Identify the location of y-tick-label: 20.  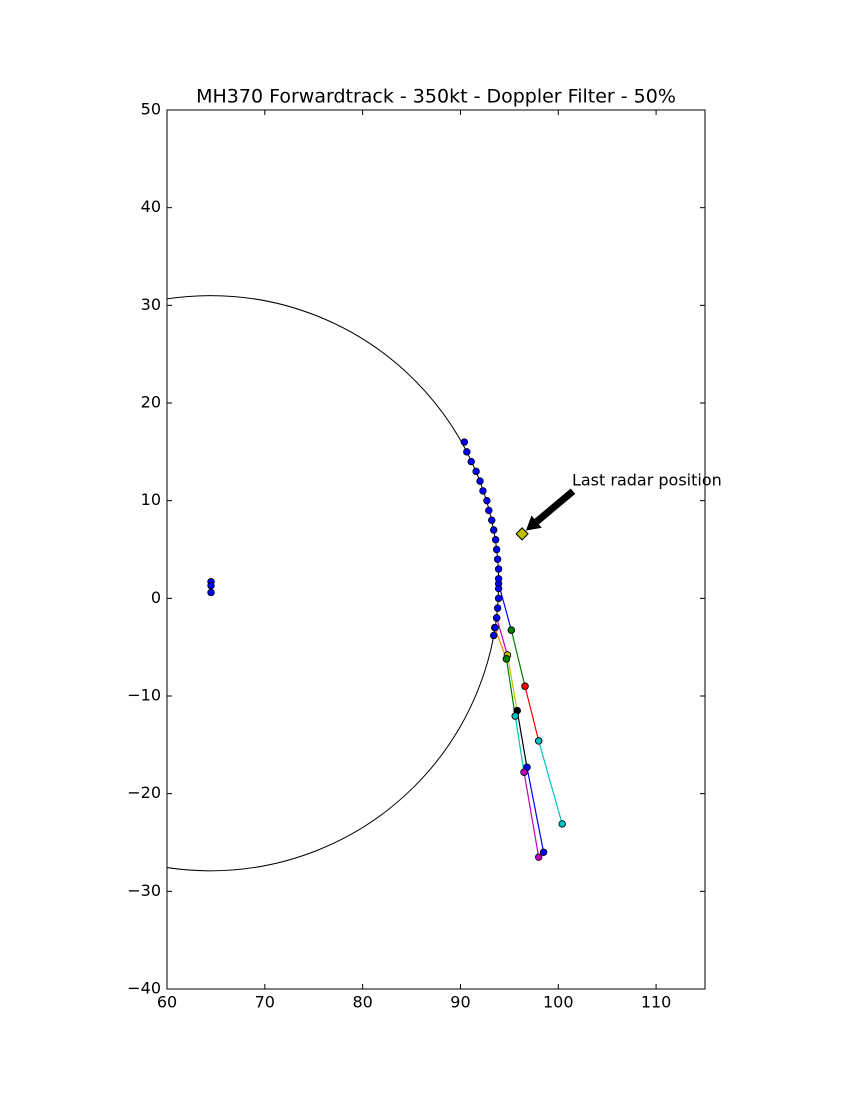
(151, 402).